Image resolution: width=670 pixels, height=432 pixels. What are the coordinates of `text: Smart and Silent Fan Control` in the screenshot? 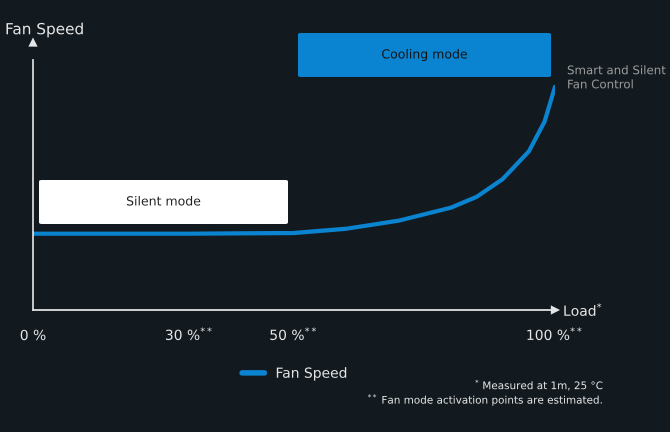 It's located at (617, 76).